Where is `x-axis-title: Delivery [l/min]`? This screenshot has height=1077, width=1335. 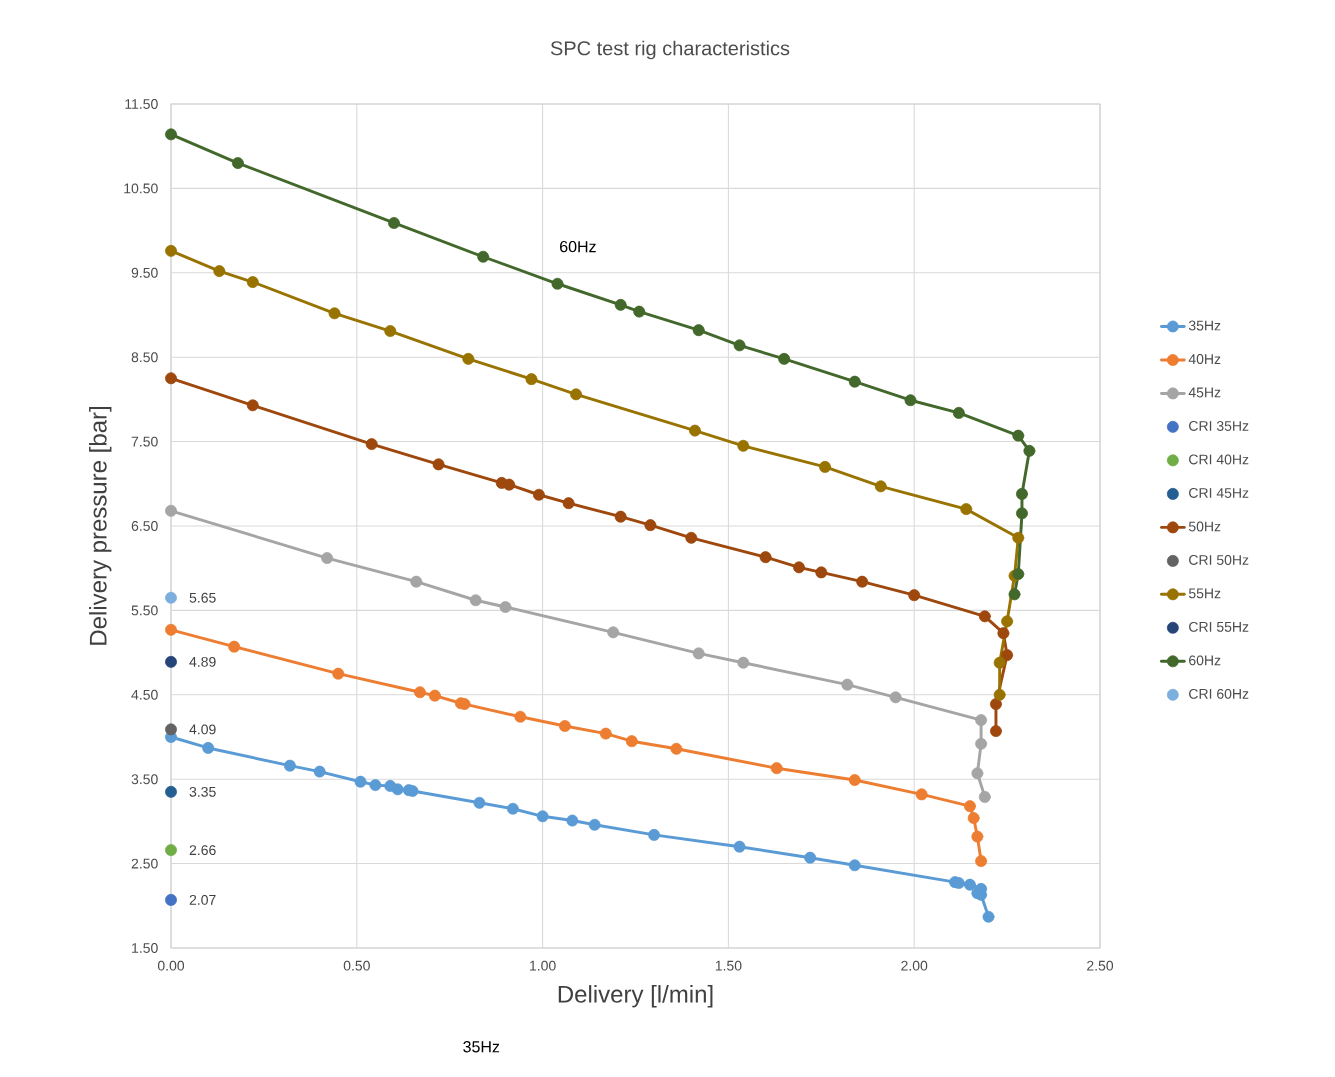 x-axis-title: Delivery [l/min] is located at coordinates (635, 996).